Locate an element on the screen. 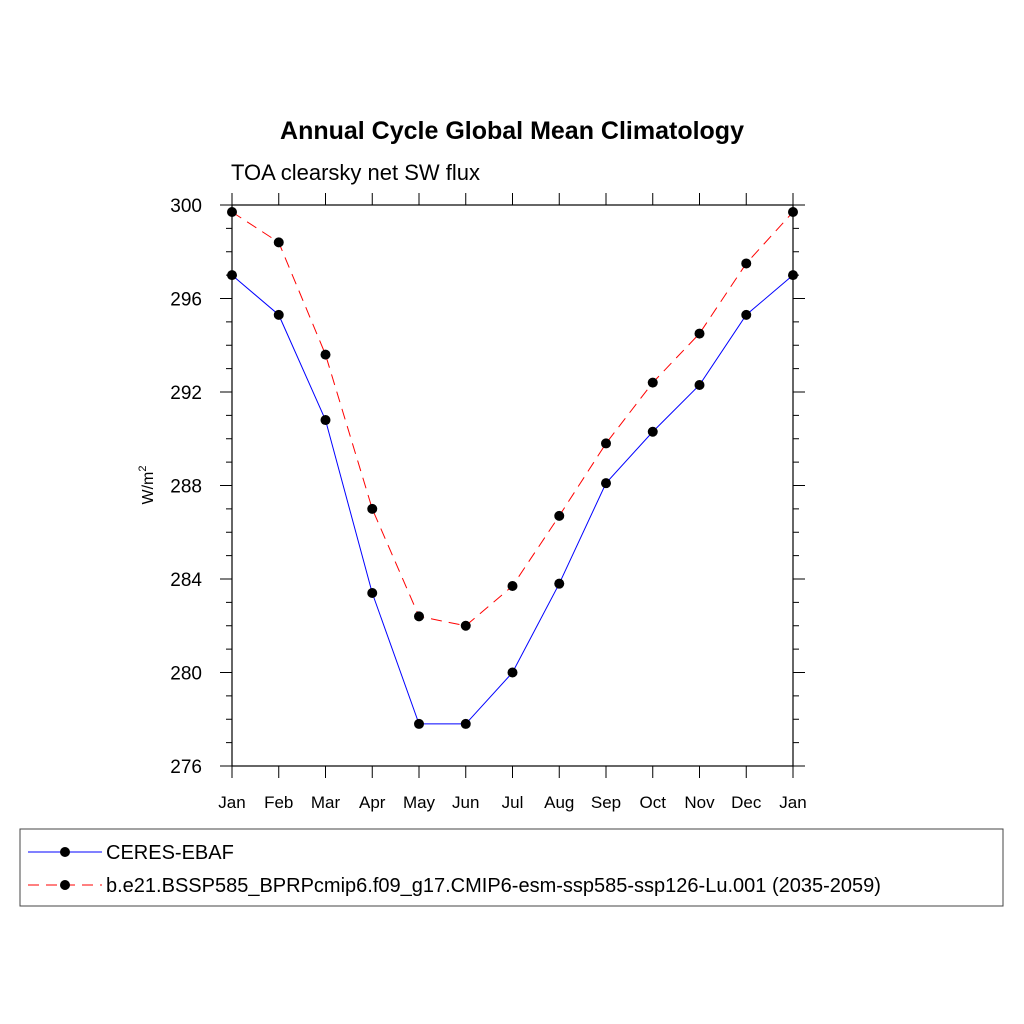 The height and width of the screenshot is (1024, 1024). y-tick-label: 276 is located at coordinates (186, 767).